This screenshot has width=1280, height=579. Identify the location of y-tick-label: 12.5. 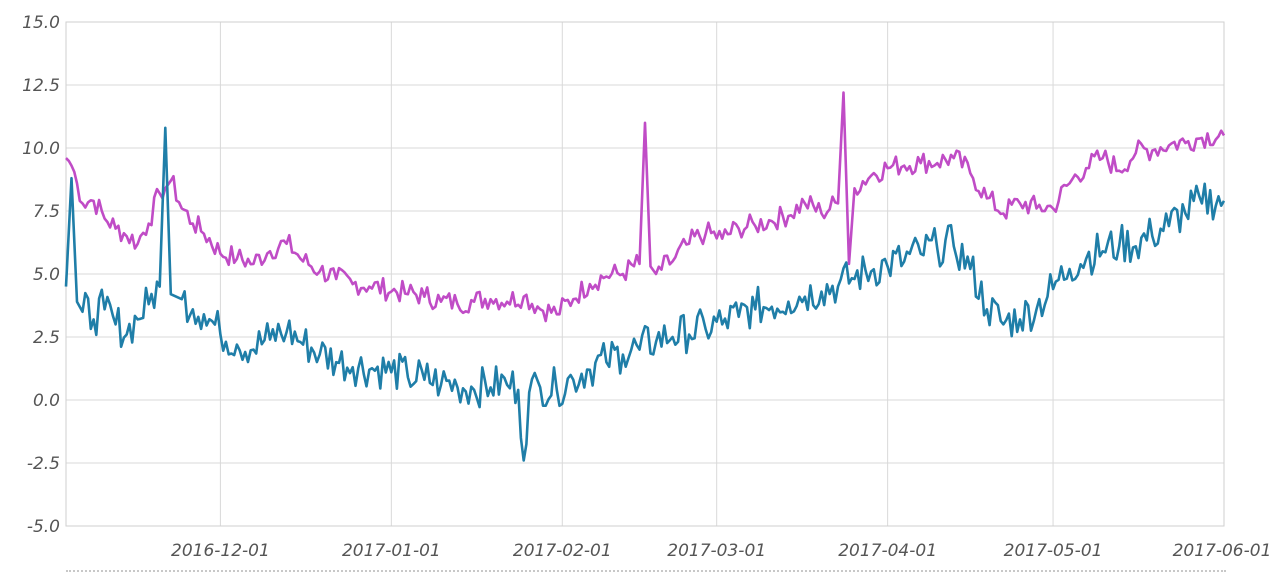
(41, 86).